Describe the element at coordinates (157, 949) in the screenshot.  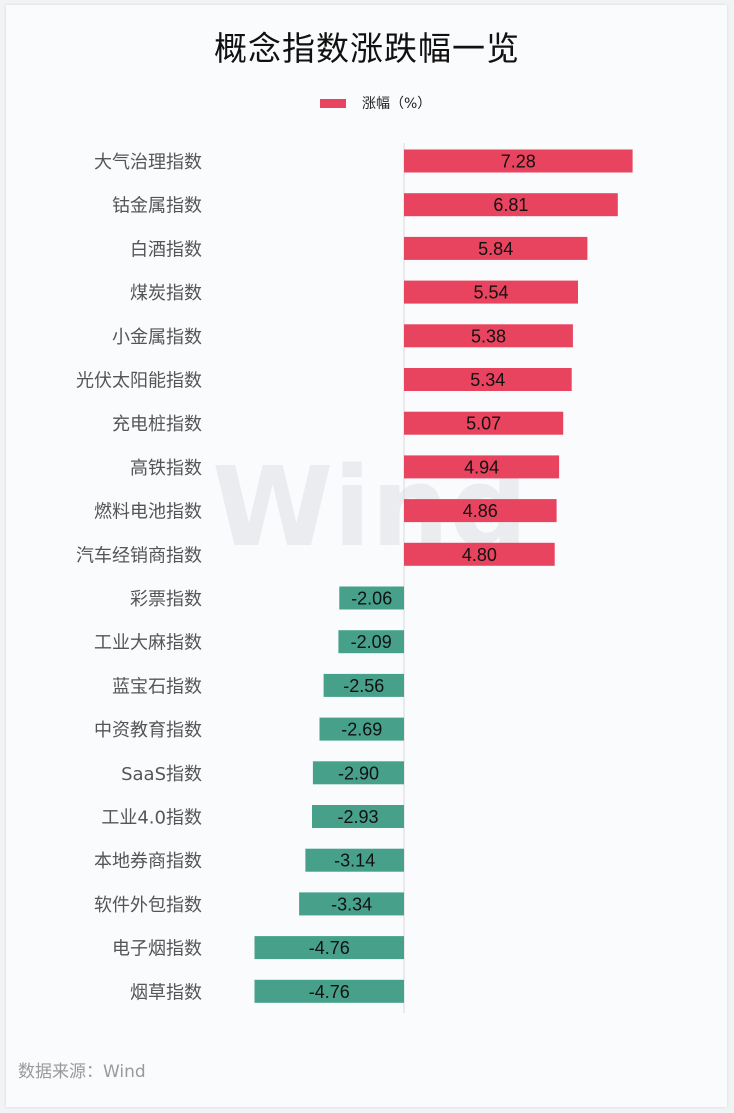
I see `category-label: 电子烟指数` at that location.